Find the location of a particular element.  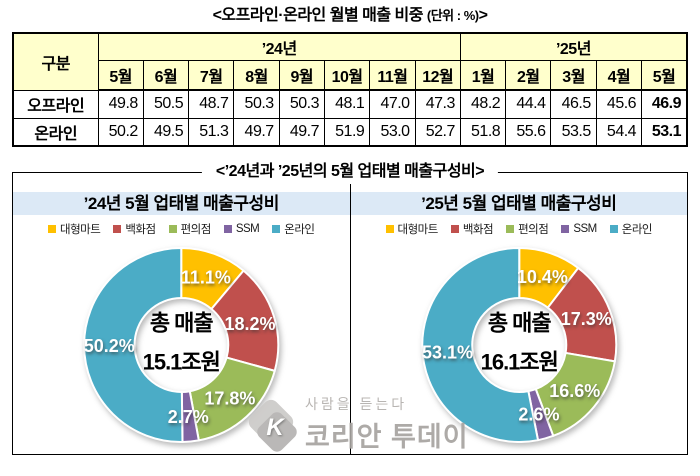

legend-2025: 대형마트 백화점 편의점 SSM 온라인 is located at coordinates (519, 228).